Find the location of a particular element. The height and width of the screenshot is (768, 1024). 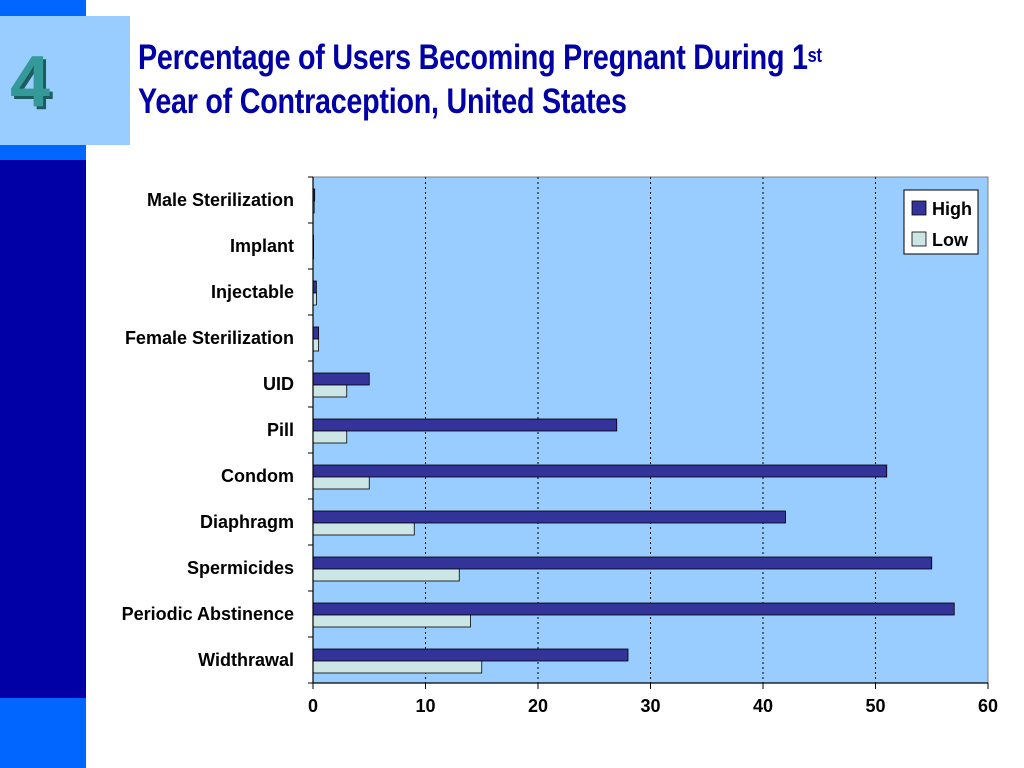

legend-swatch-high is located at coordinates (919, 208).